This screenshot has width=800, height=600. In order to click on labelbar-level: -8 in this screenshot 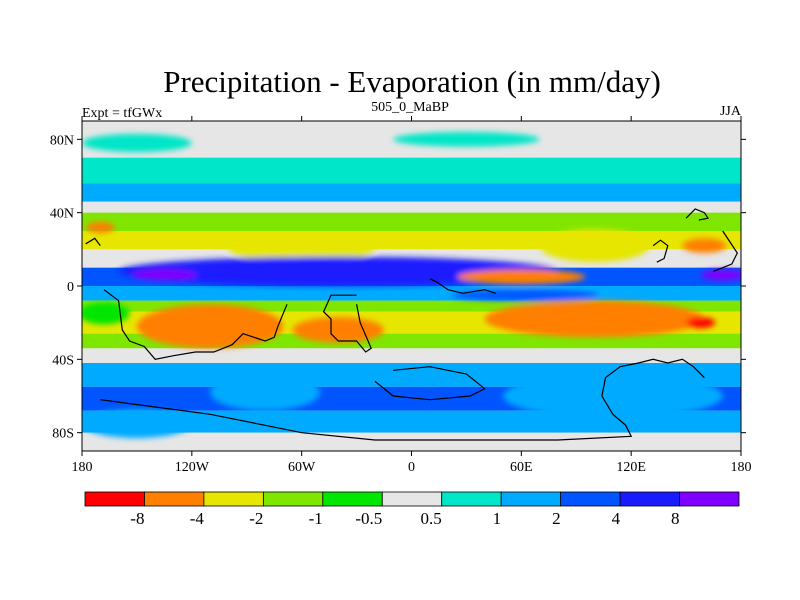, I will do `click(137, 518)`.